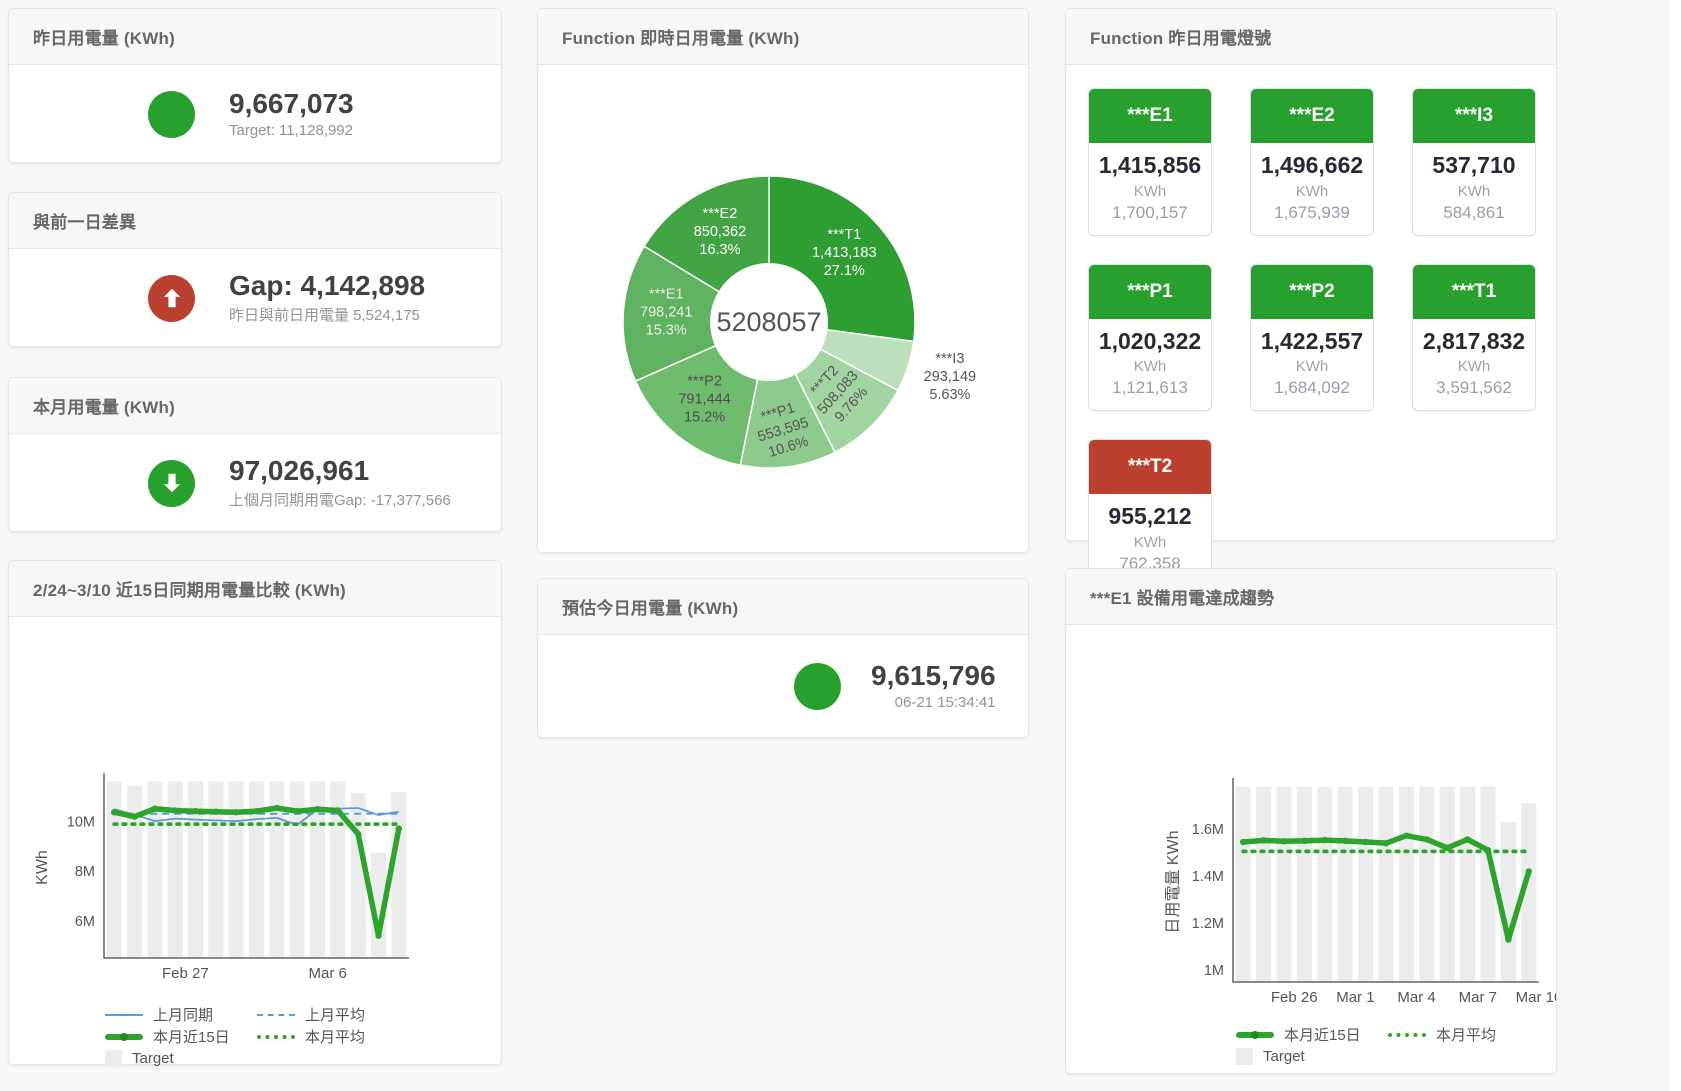  I want to click on light-tile: ***P1 1,020,322 KWh 1,121,613, so click(1150, 337).